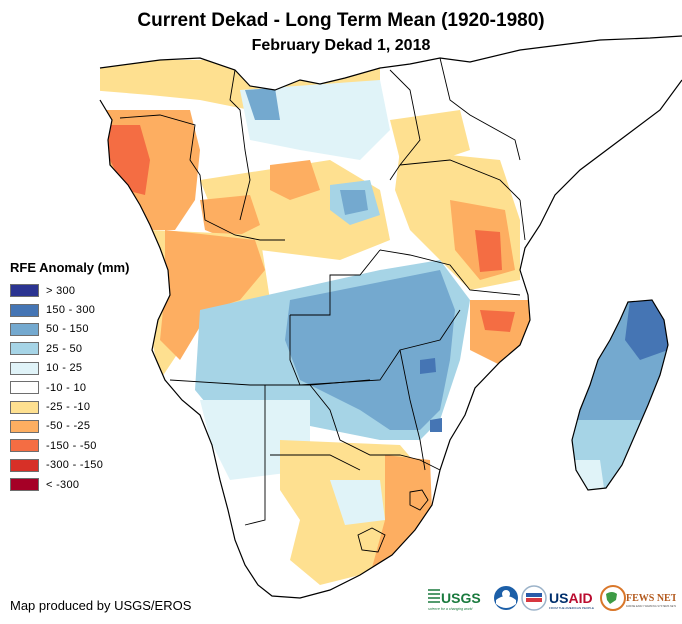 This screenshot has width=682, height=624. I want to click on legend-label: 25 - 50, so click(64, 348).